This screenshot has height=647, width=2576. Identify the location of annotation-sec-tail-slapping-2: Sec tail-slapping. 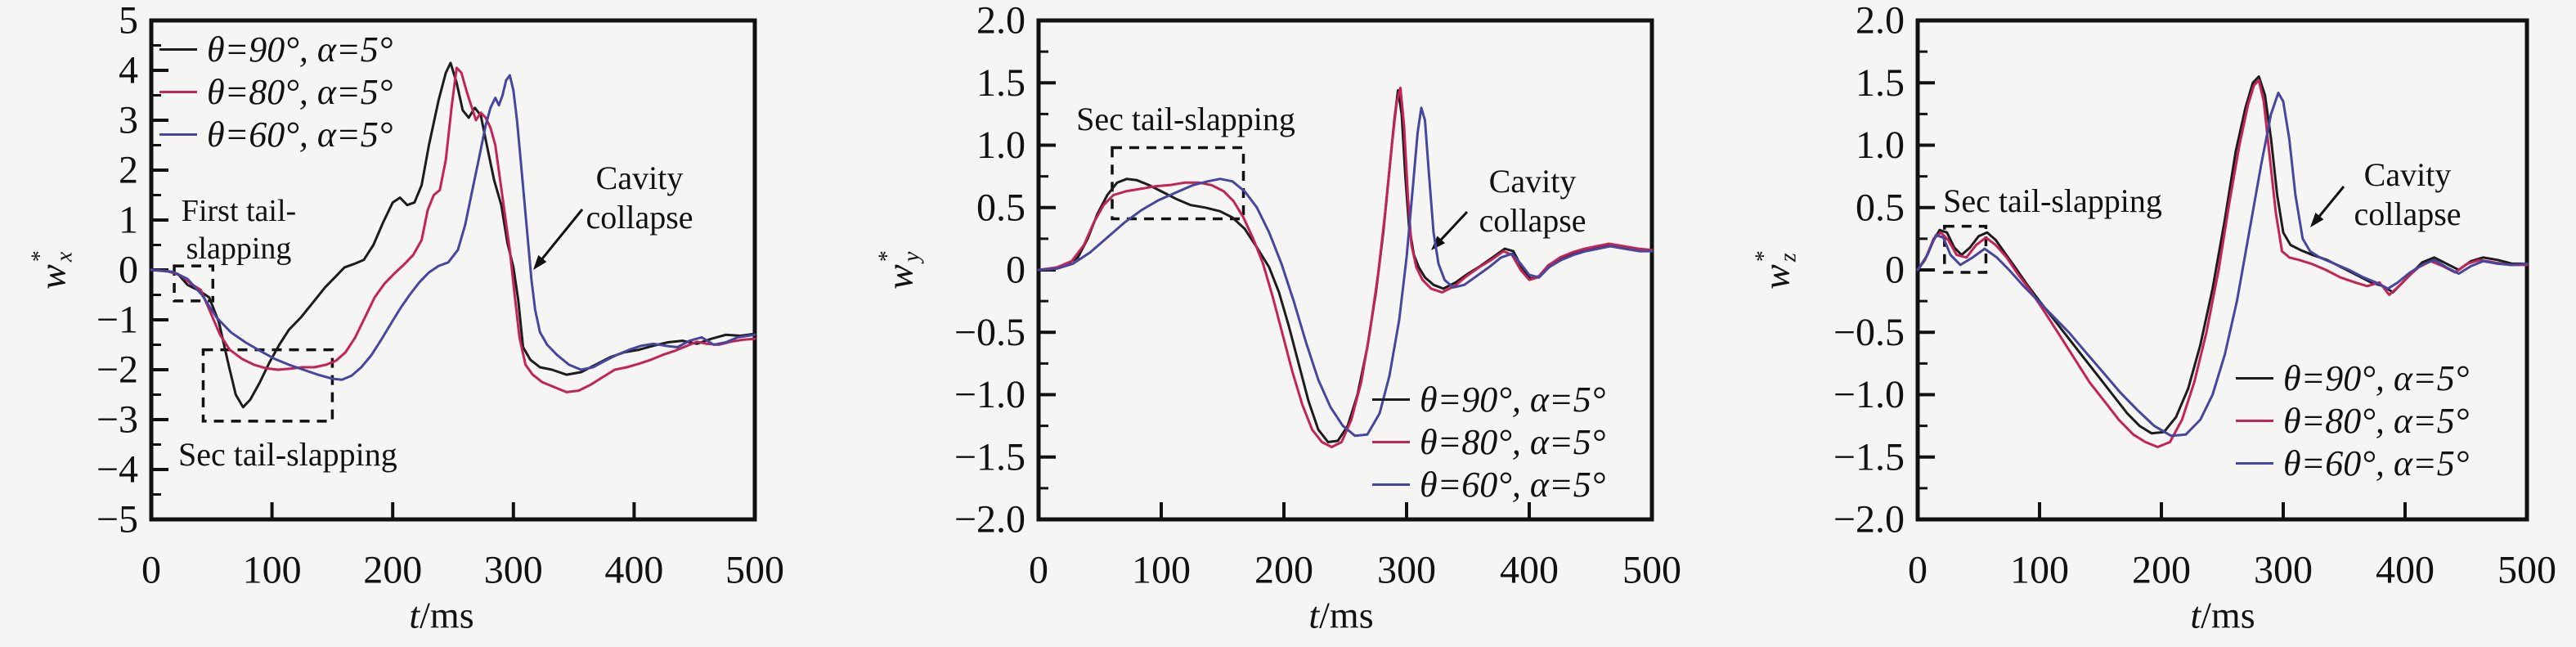
(1185, 119).